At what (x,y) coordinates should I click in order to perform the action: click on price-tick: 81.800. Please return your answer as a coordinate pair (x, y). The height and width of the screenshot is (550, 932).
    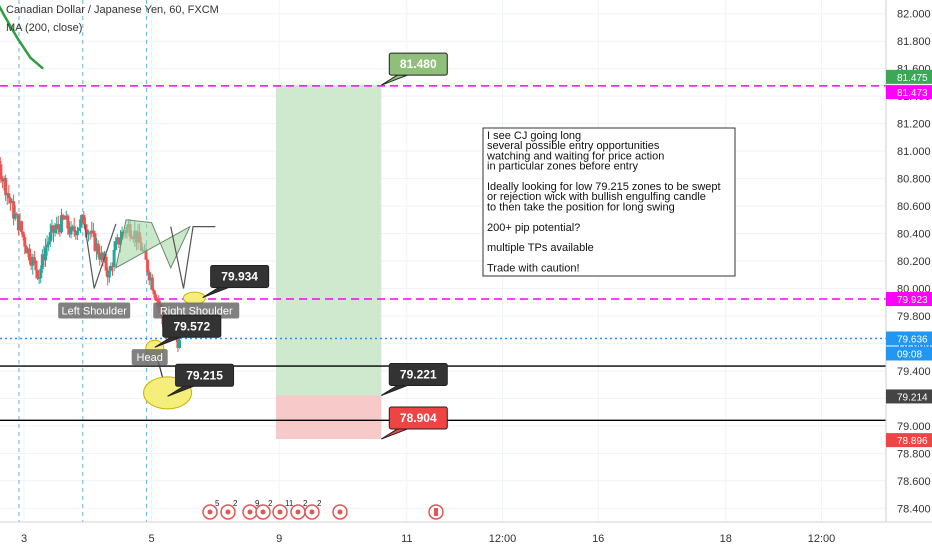
    Looking at the image, I should click on (914, 42).